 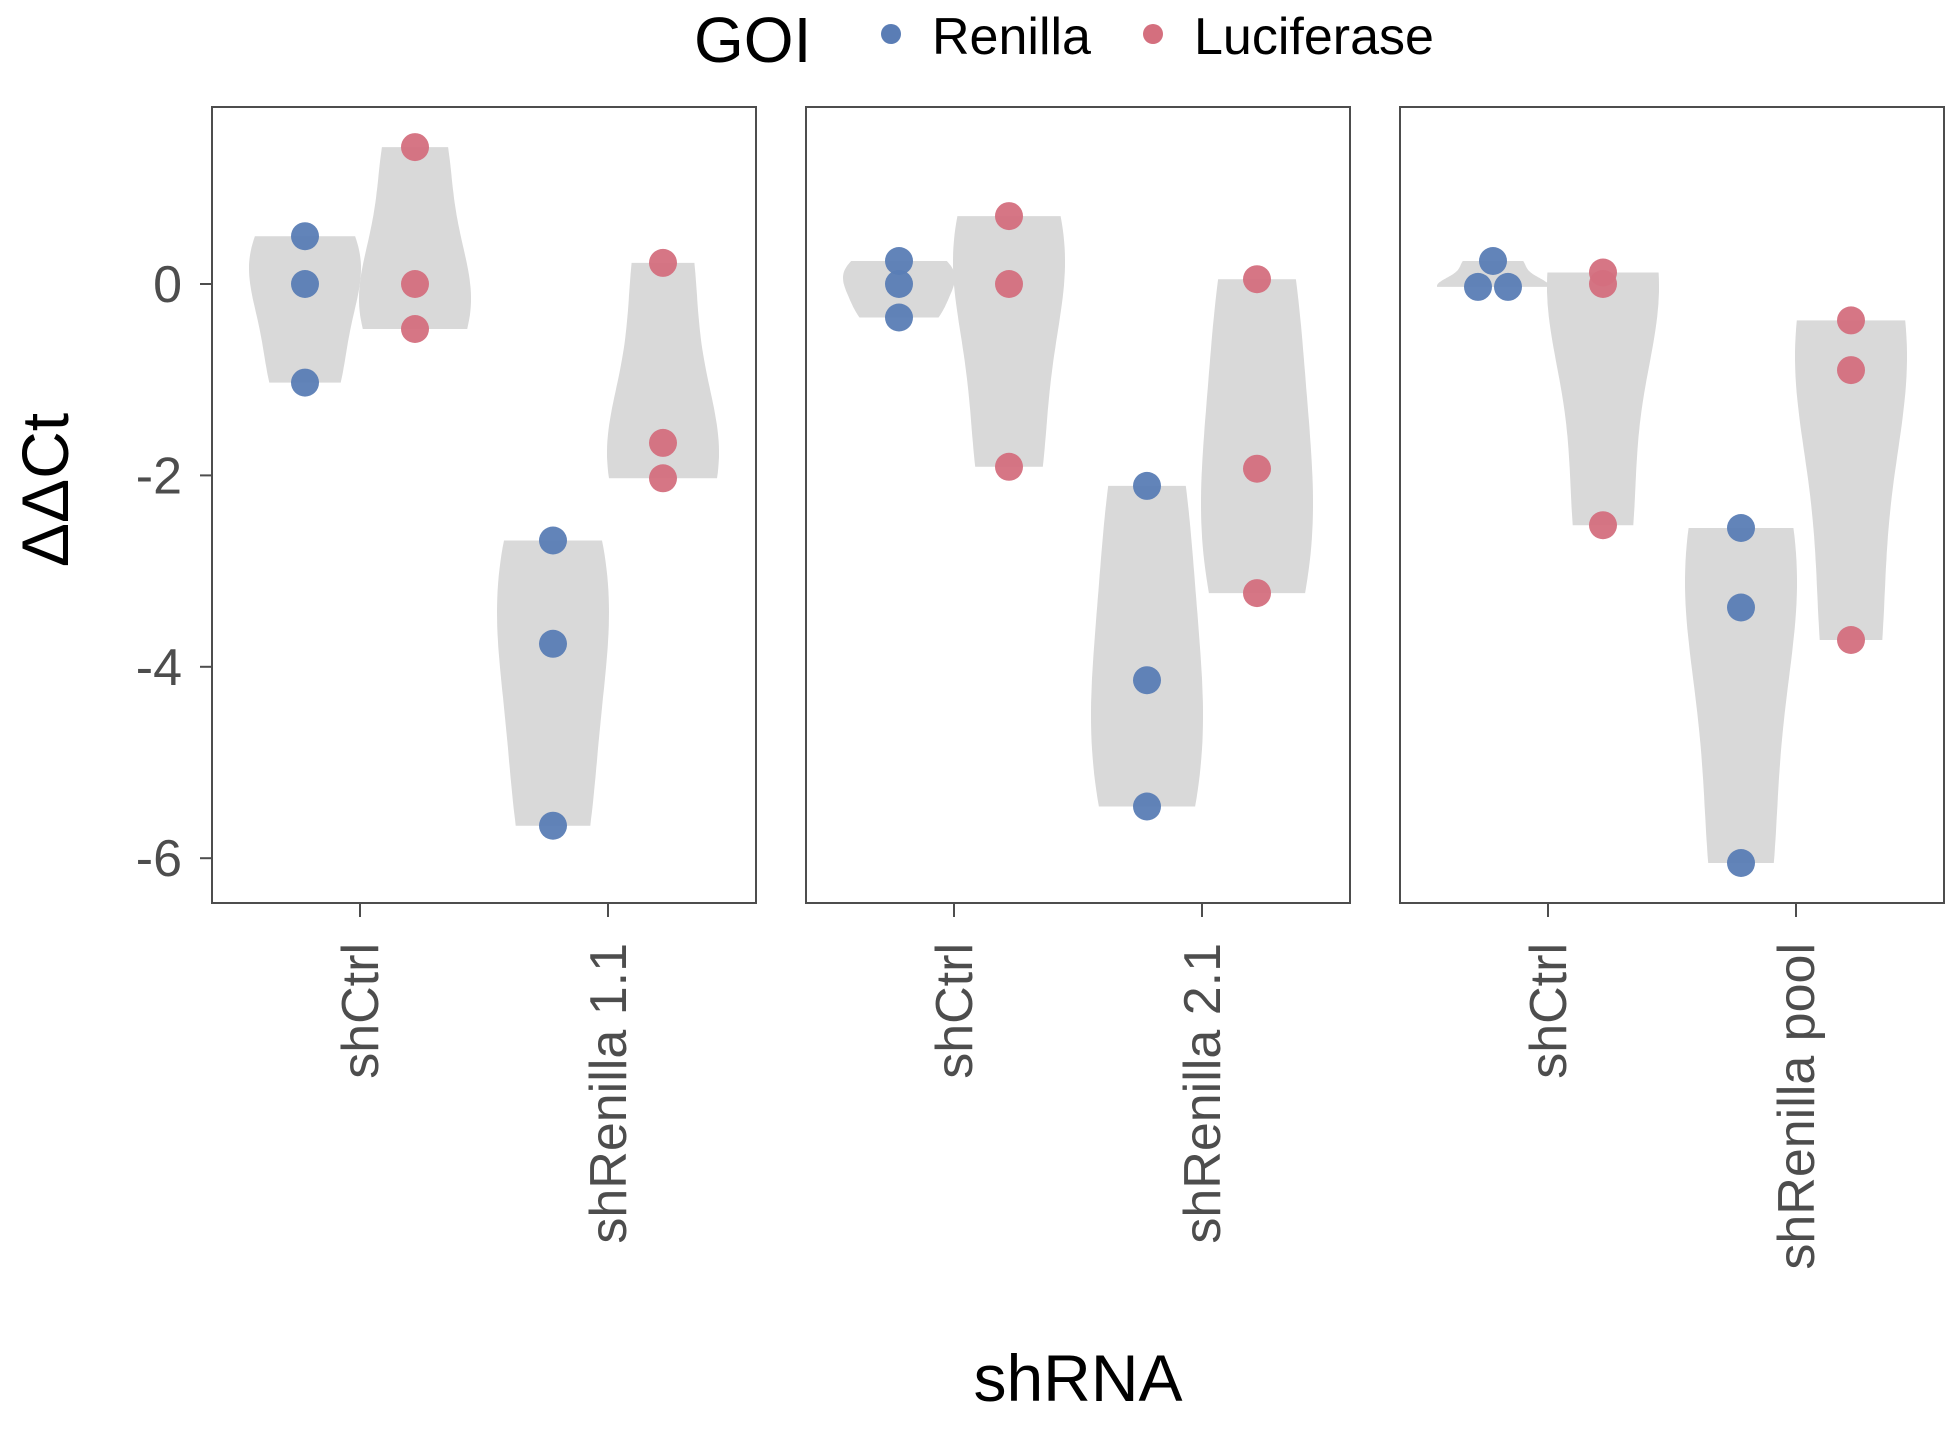 I want to click on x-tick-label: shRenilla 1.1, so click(x=609, y=1093).